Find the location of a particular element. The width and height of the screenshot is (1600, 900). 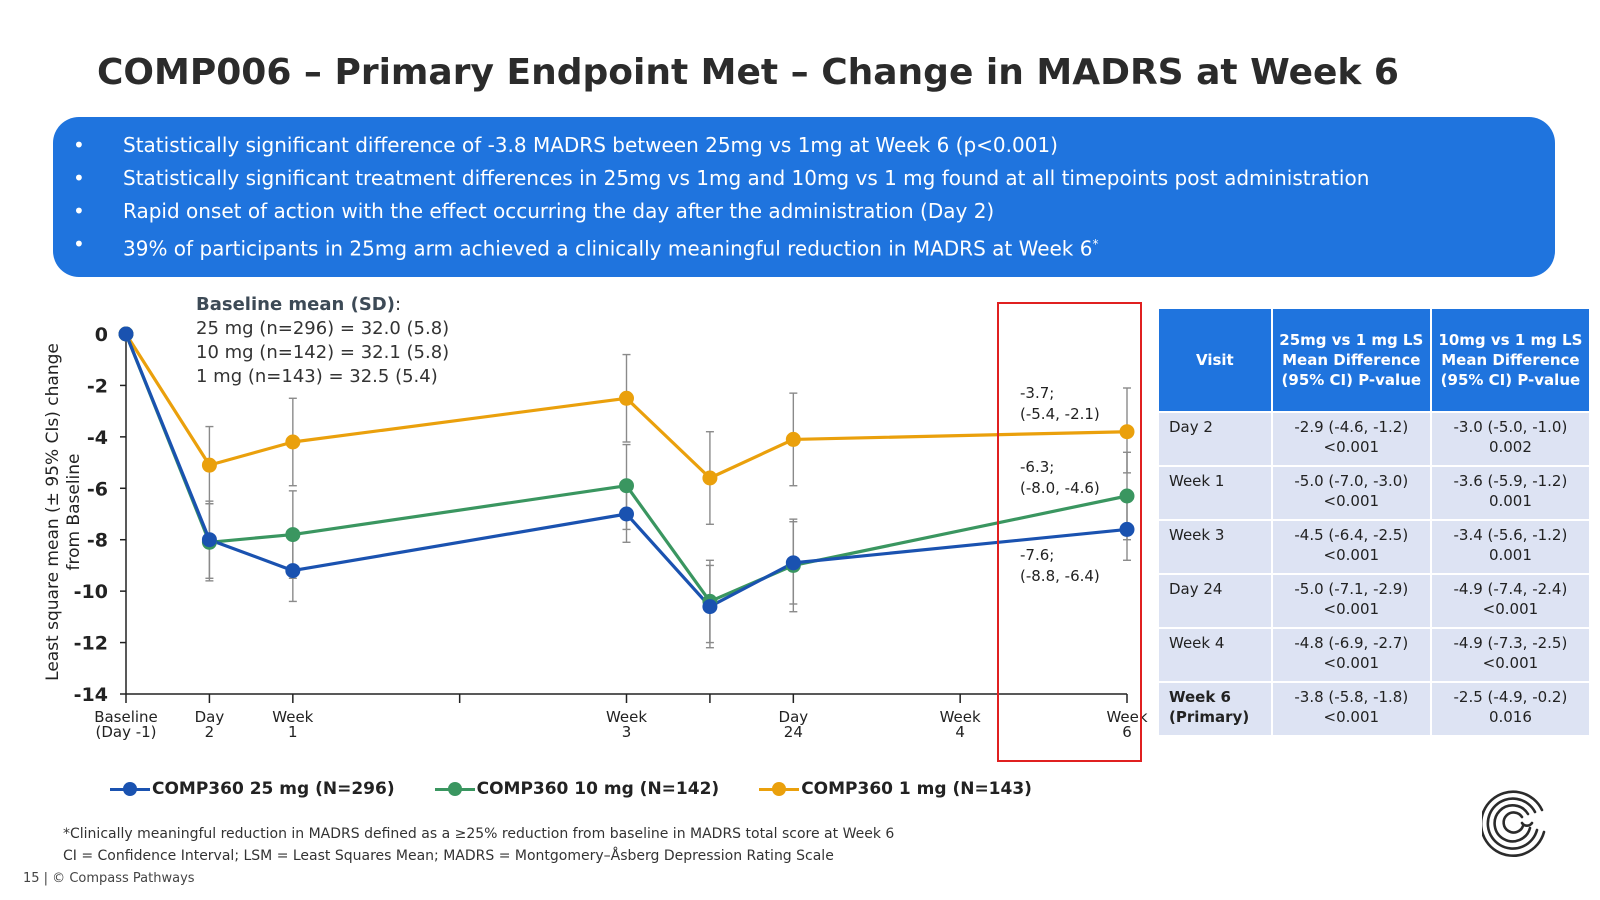

x-tick-label: 1 is located at coordinates (293, 732).